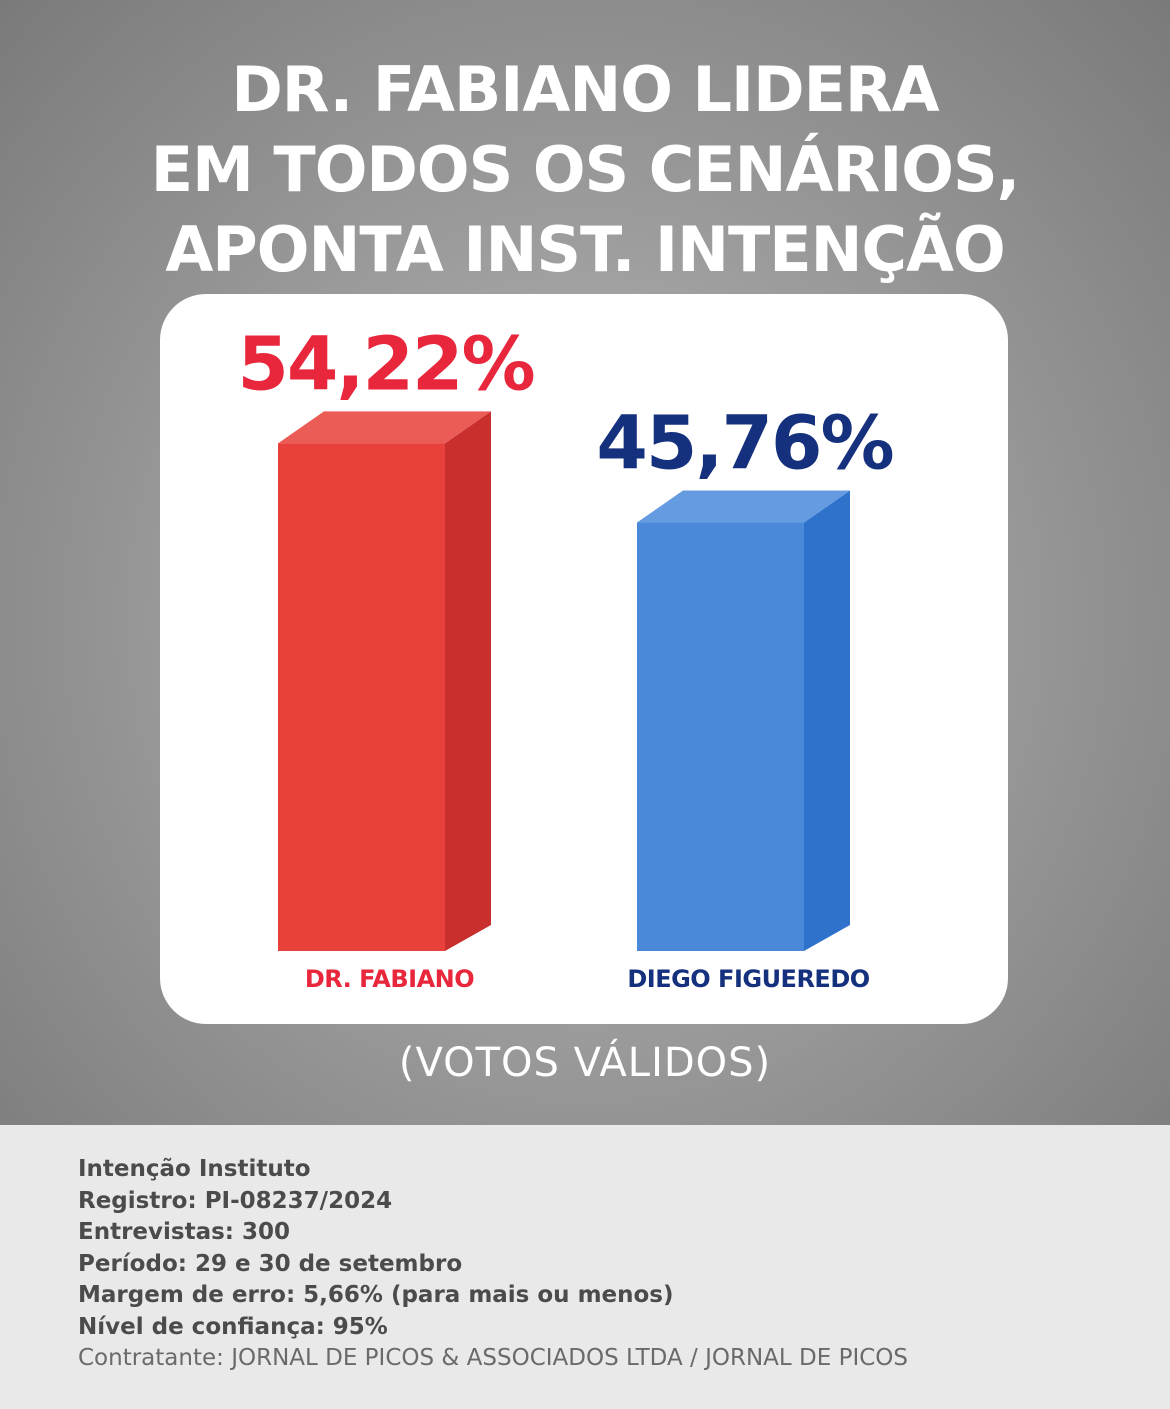 Image resolution: width=1170 pixels, height=1409 pixels. What do you see at coordinates (743, 506) in the screenshot?
I see `bar-top-diego-figueredo` at bounding box center [743, 506].